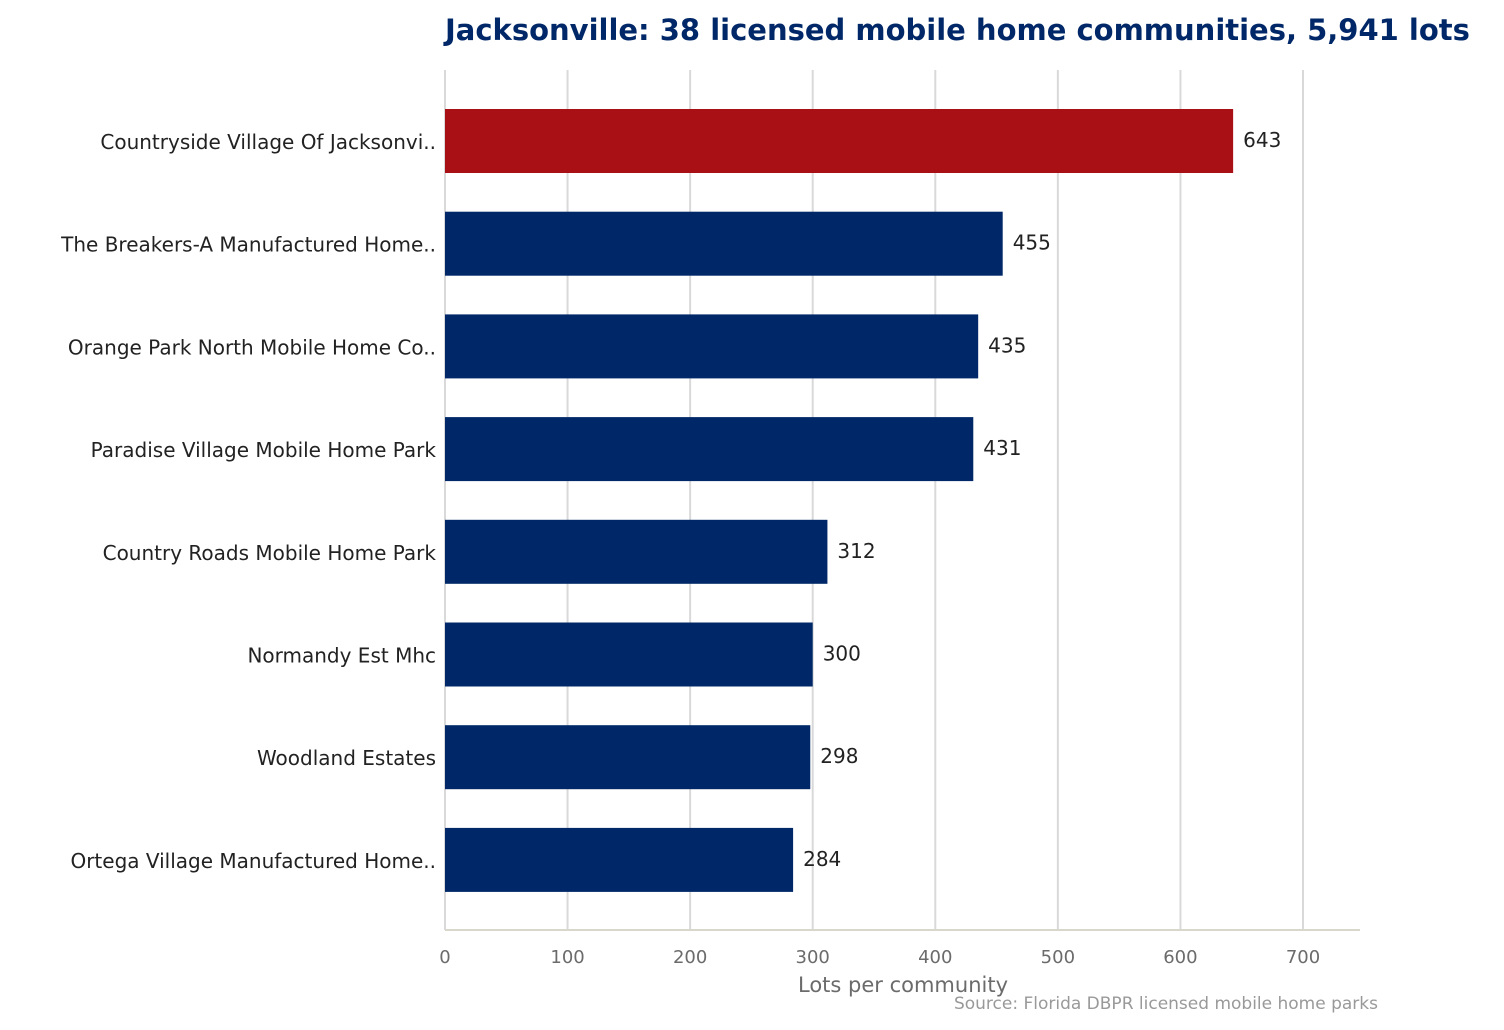 The image size is (1504, 1030). I want to click on category-label: Countryside Village Of Jacksonvi.., so click(268, 142).